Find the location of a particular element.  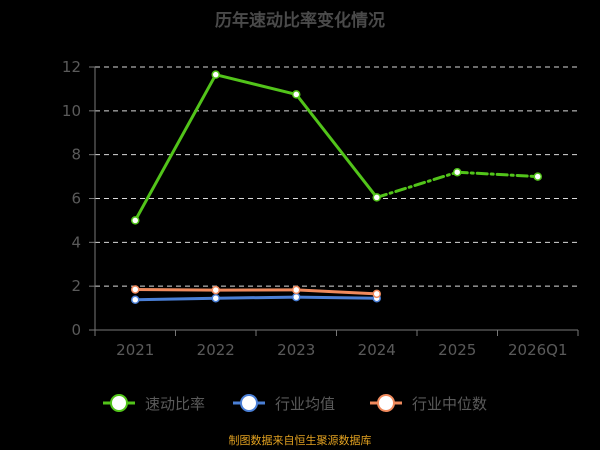

x-tick-label: 2024 is located at coordinates (377, 350).